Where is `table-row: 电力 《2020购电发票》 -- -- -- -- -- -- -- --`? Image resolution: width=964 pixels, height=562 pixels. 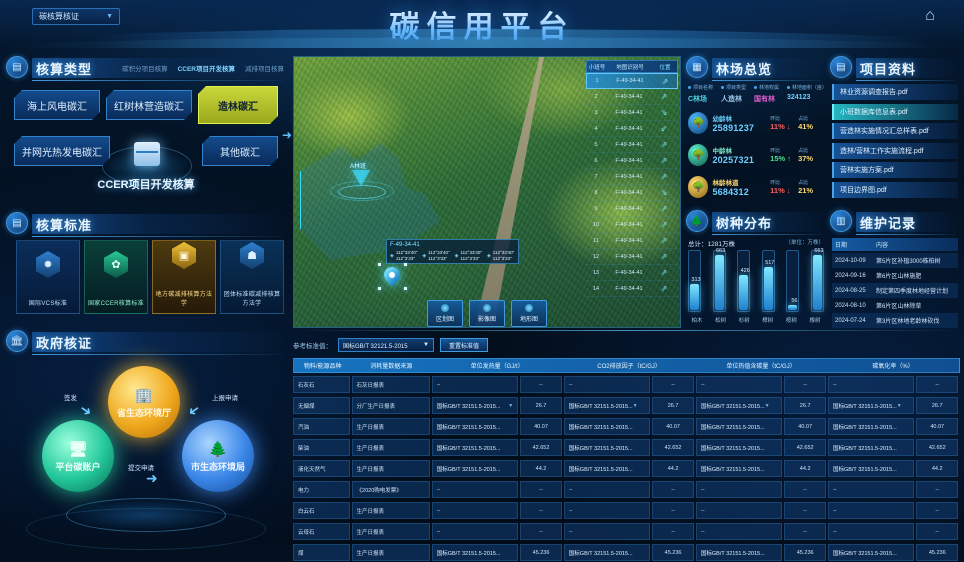 table-row: 电力 《2020购电发票》 -- -- -- -- -- -- -- -- is located at coordinates (626, 489).